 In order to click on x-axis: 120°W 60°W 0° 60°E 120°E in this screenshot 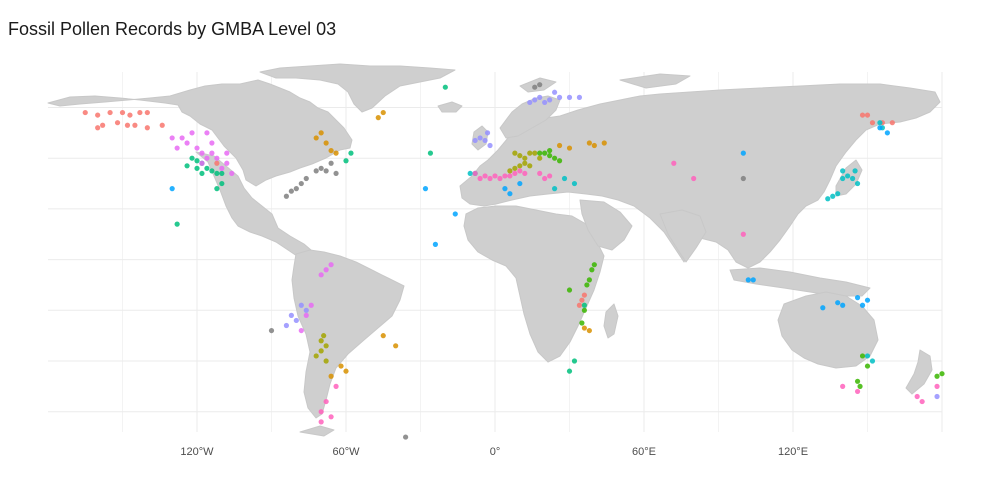, I will do `click(494, 452)`.